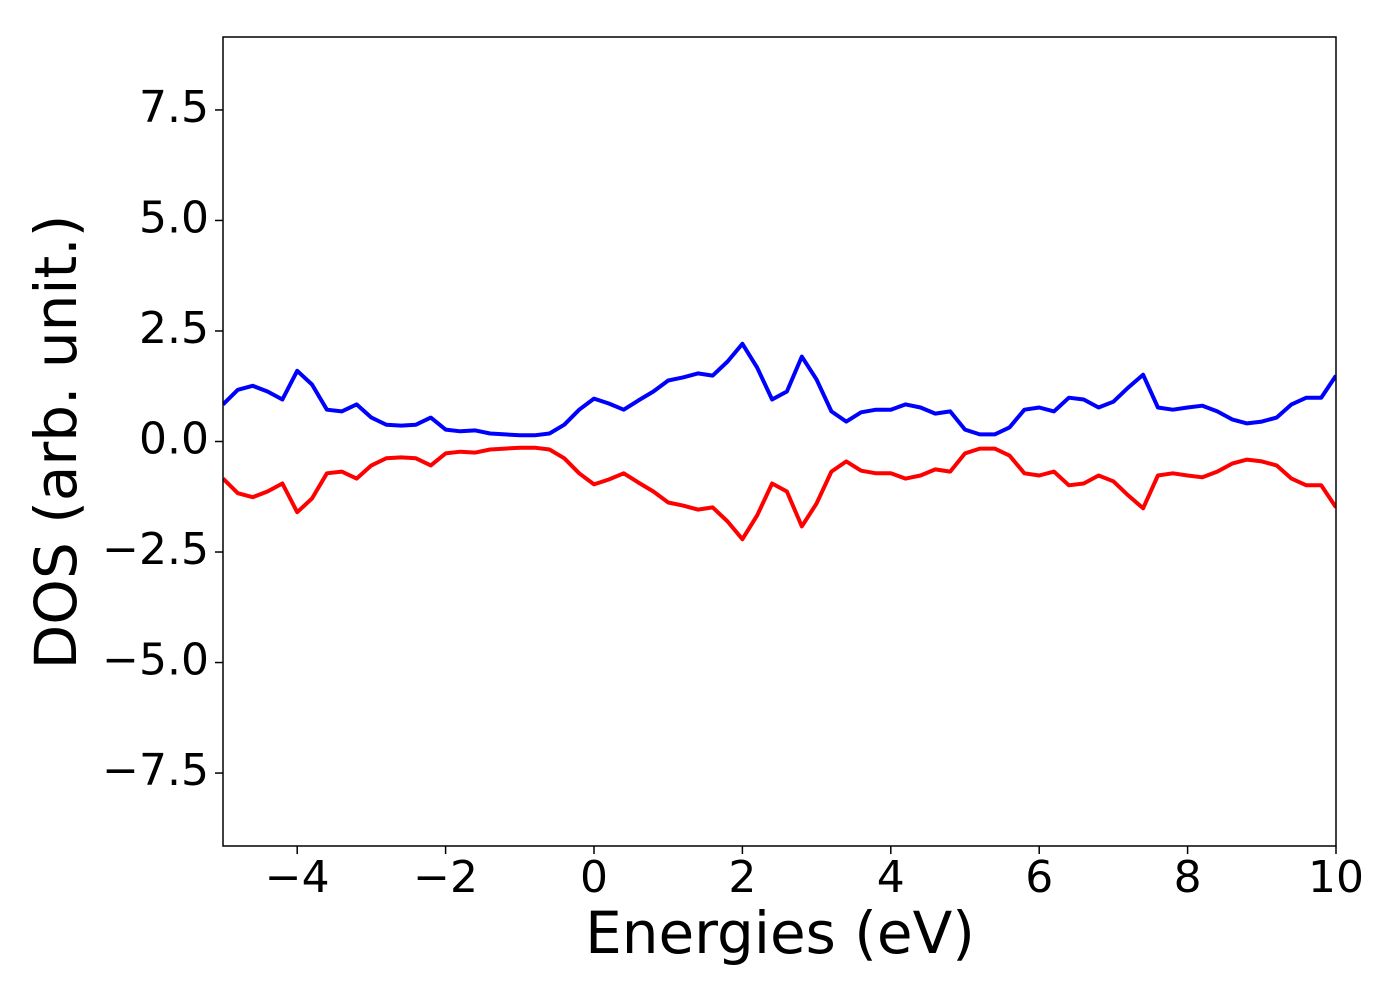 Image resolution: width=1400 pixels, height=1000 pixels. I want to click on y-tick-label: 7.5, so click(174, 107).